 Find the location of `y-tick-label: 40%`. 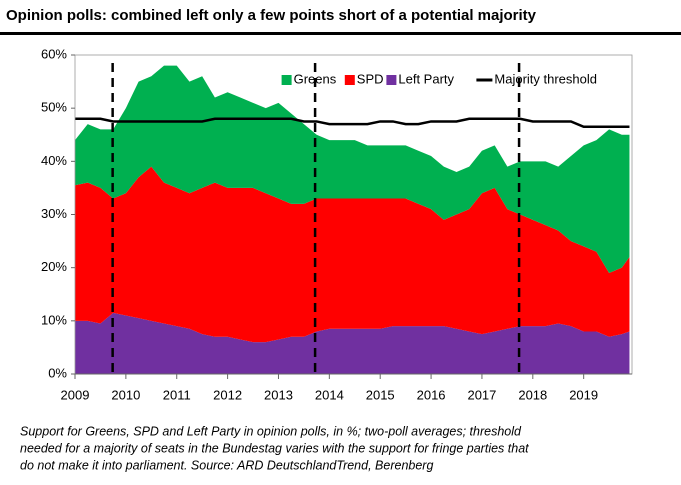

y-tick-label: 40% is located at coordinates (54, 160).